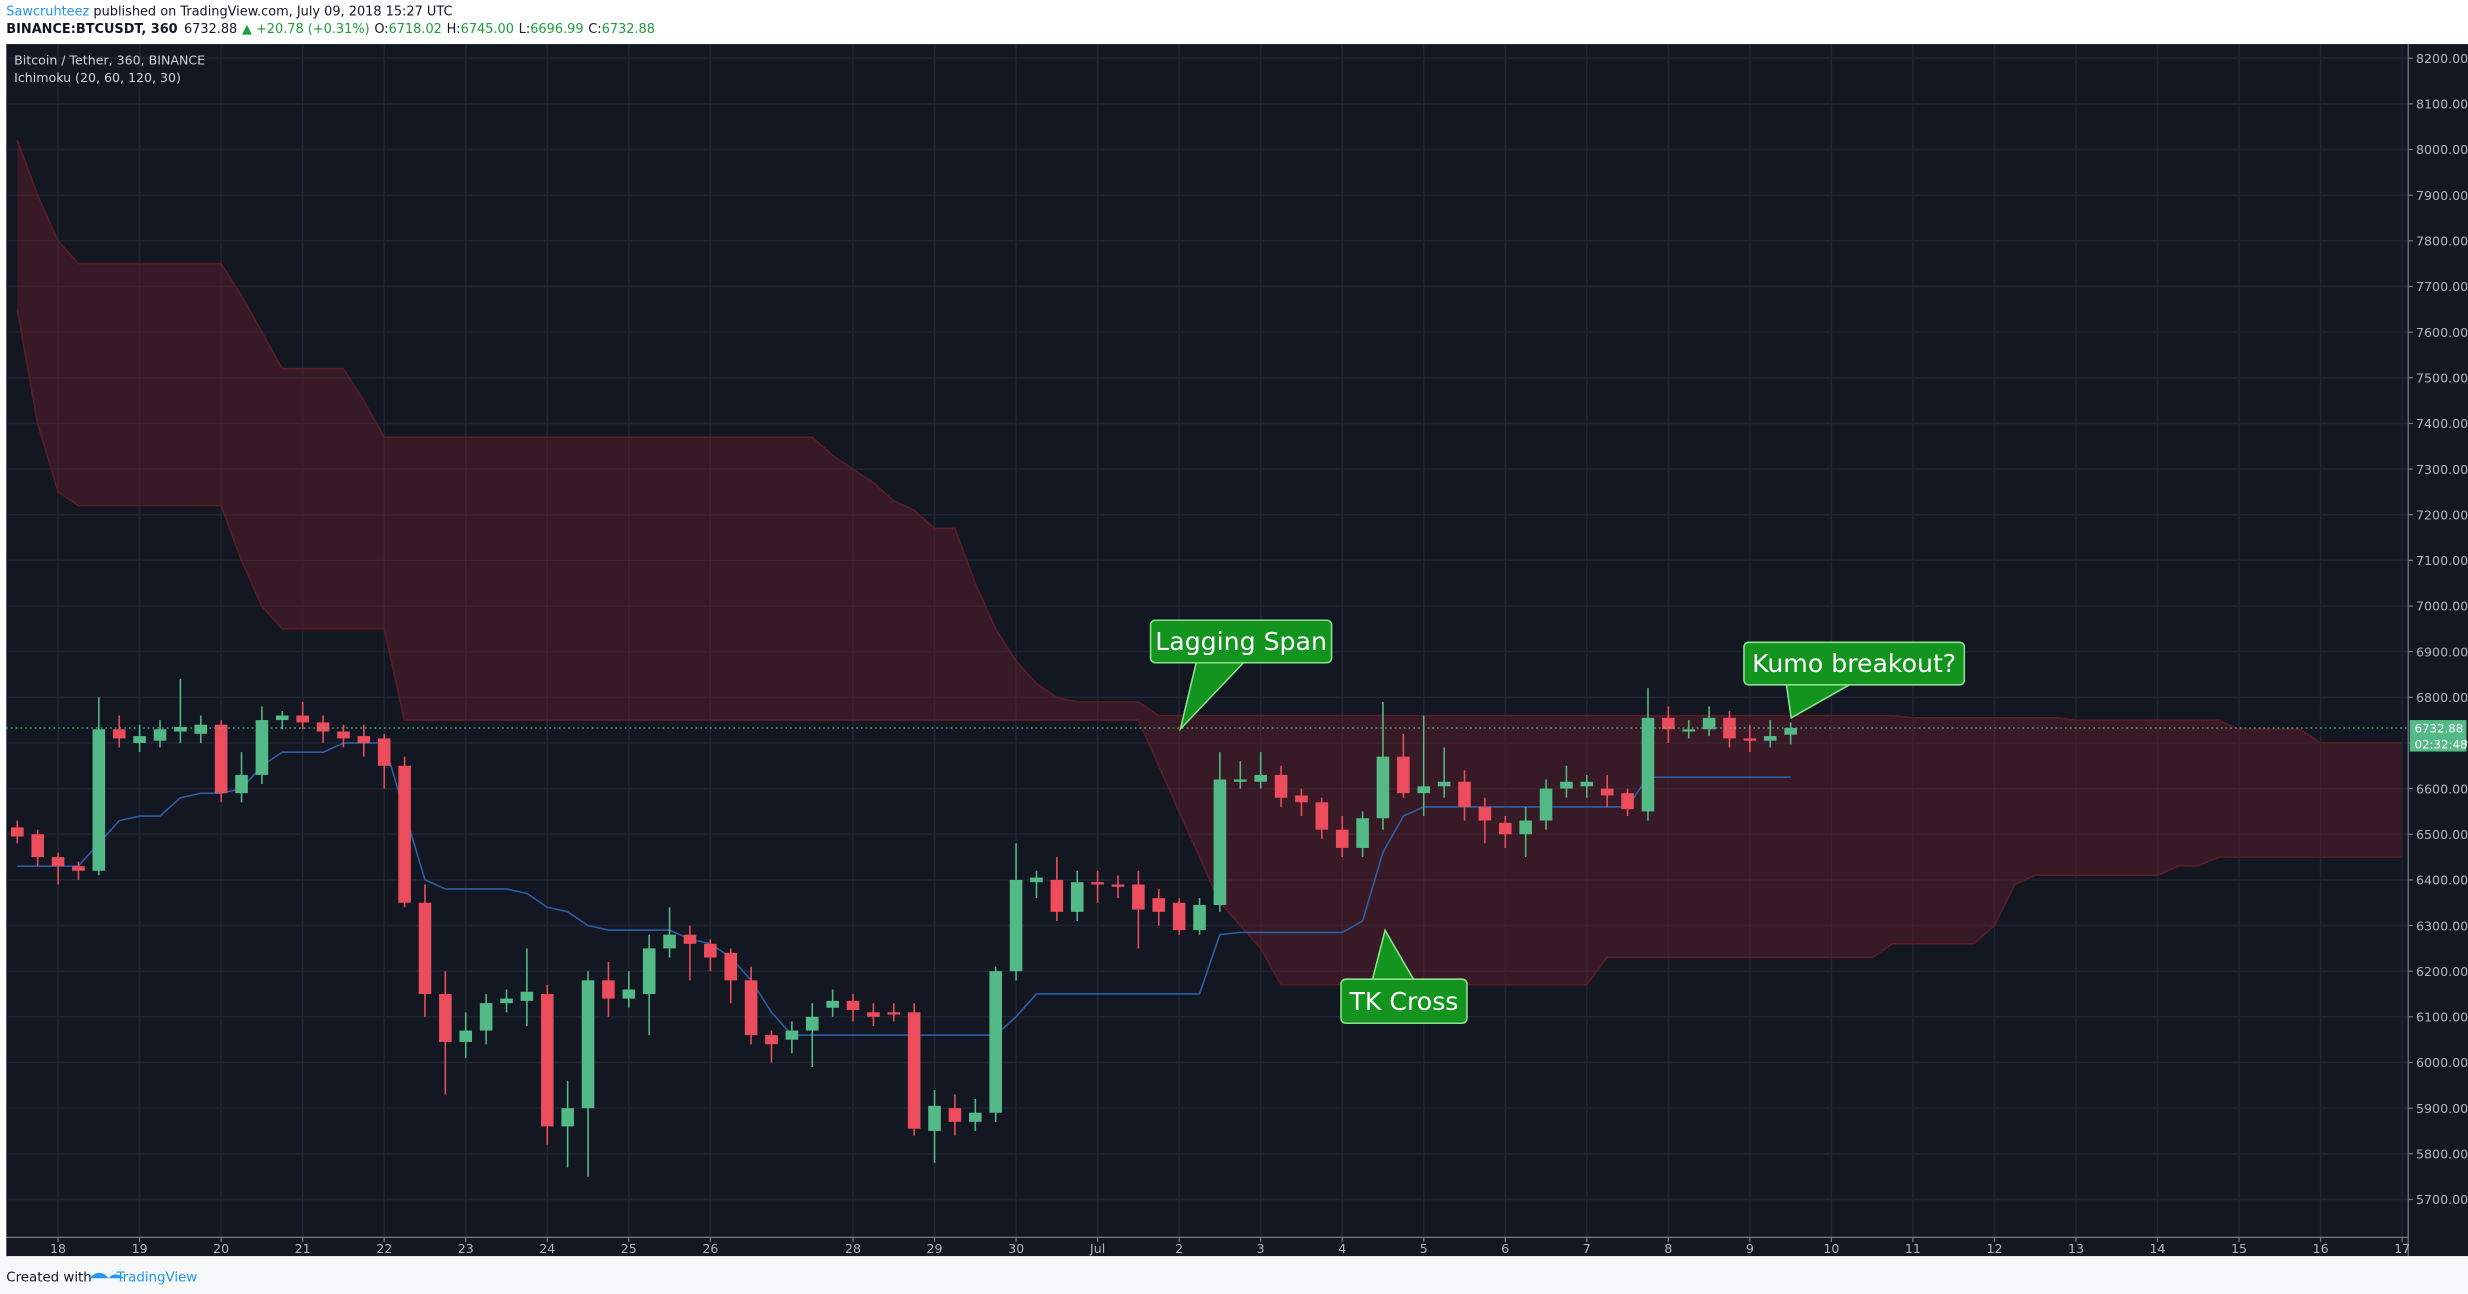  What do you see at coordinates (2442, 423) in the screenshot?
I see `y-tick-label: 7400.00` at bounding box center [2442, 423].